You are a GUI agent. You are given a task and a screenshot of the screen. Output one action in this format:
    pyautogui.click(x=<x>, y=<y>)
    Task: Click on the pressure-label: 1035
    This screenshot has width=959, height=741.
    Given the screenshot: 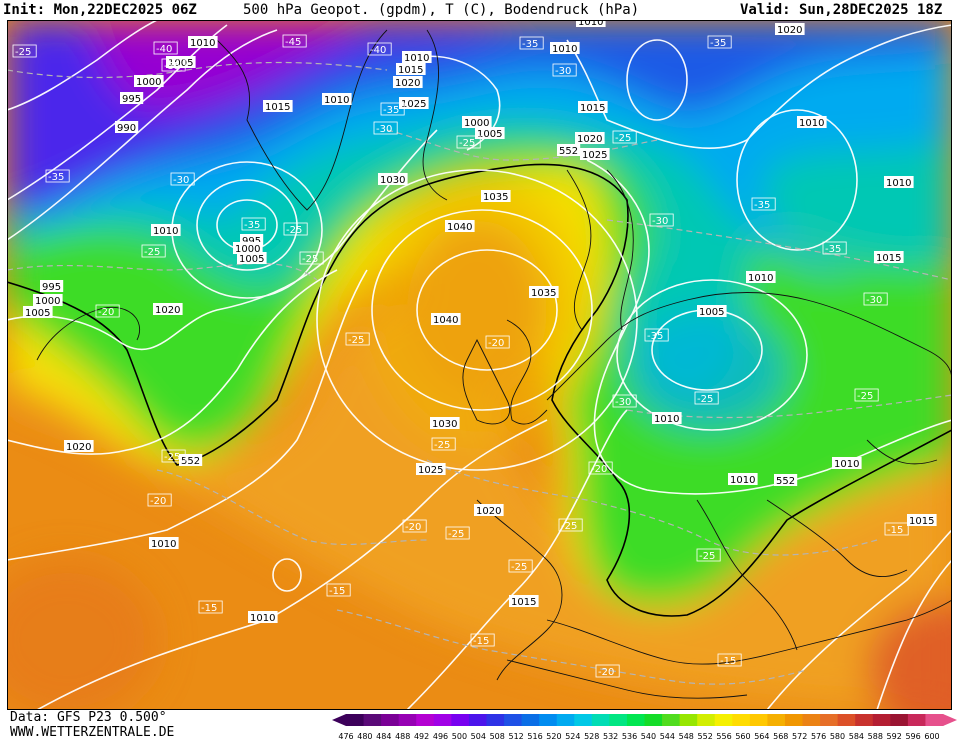 What is the action you would take?
    pyautogui.click(x=544, y=292)
    